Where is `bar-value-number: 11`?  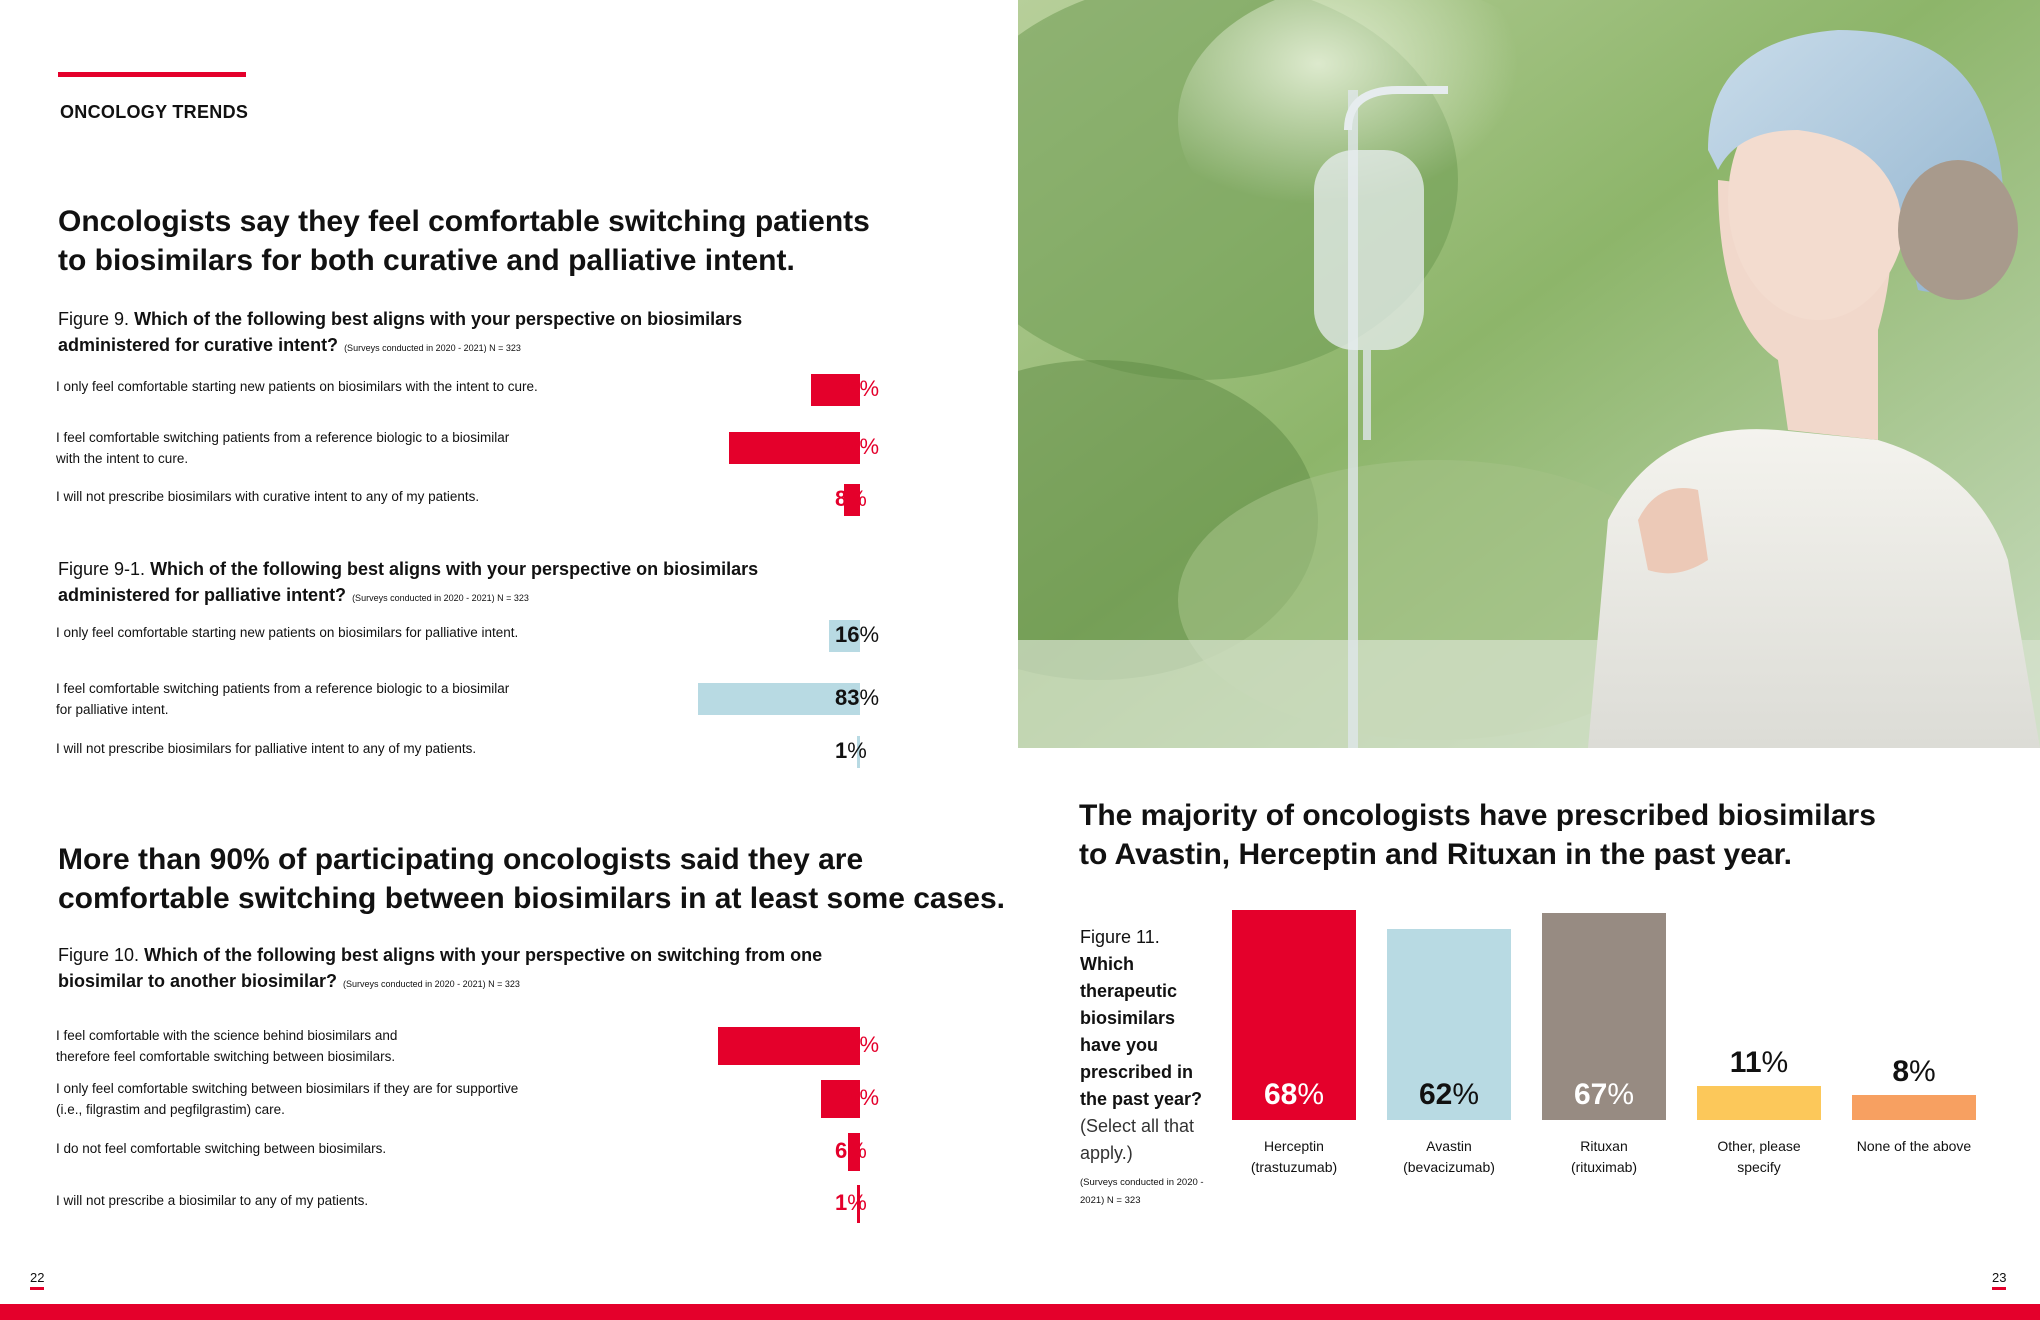
bar-value-number: 11 is located at coordinates (1745, 1062).